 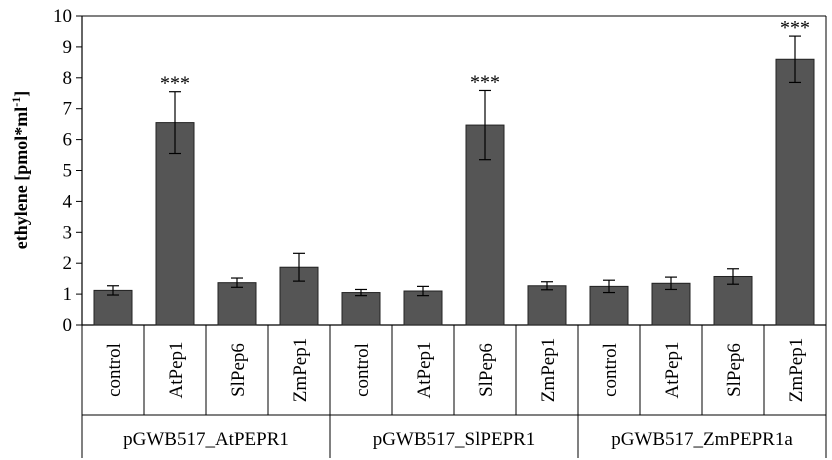 What do you see at coordinates (68, 140) in the screenshot?
I see `y-tick-label: 6` at bounding box center [68, 140].